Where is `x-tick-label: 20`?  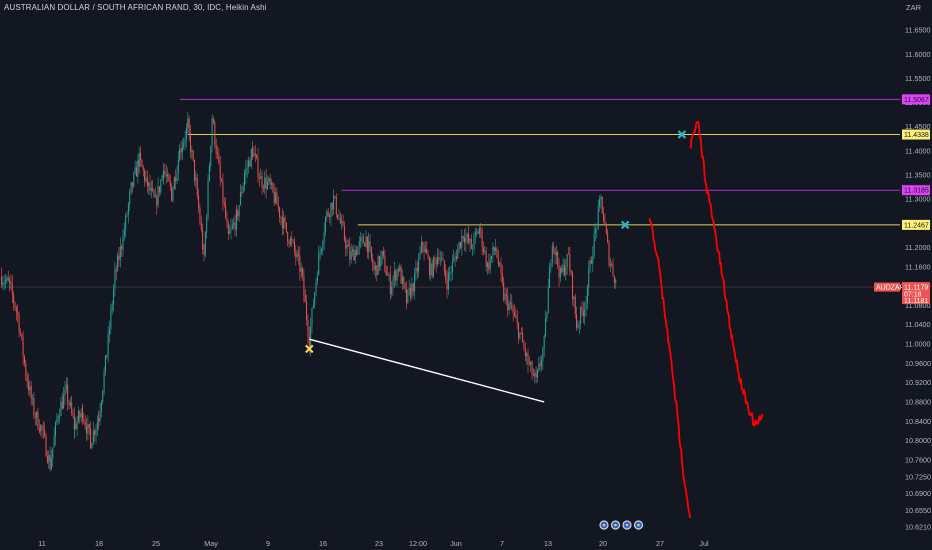 x-tick-label: 20 is located at coordinates (603, 543).